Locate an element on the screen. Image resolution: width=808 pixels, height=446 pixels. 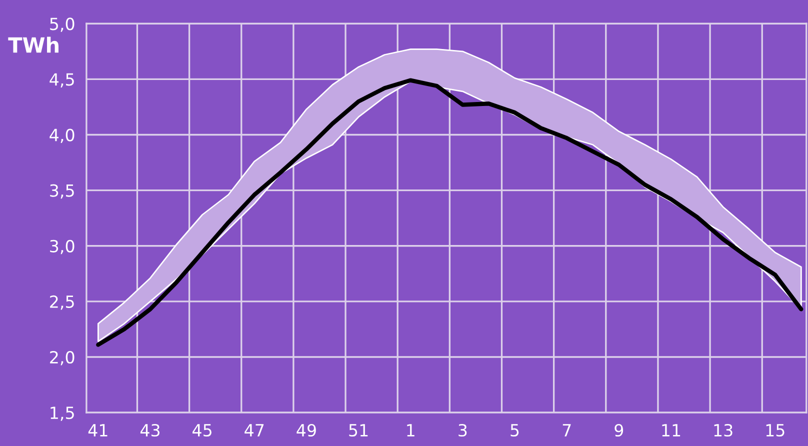
y-axis-title: TWh is located at coordinates (33, 44).